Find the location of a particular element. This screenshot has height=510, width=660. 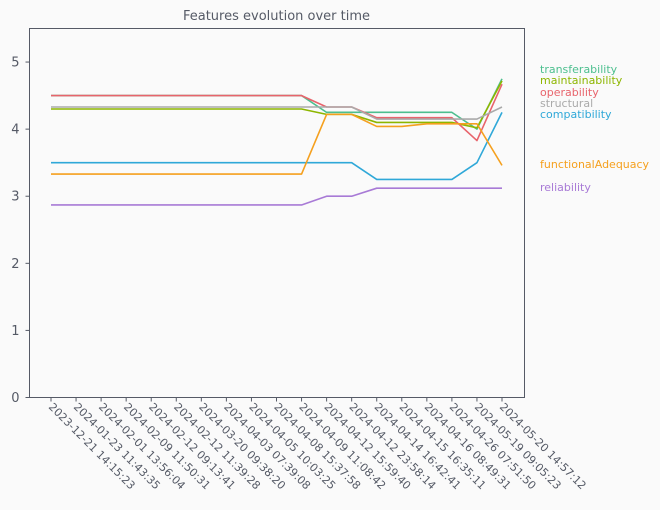

series-line-reliability is located at coordinates (276, 196).